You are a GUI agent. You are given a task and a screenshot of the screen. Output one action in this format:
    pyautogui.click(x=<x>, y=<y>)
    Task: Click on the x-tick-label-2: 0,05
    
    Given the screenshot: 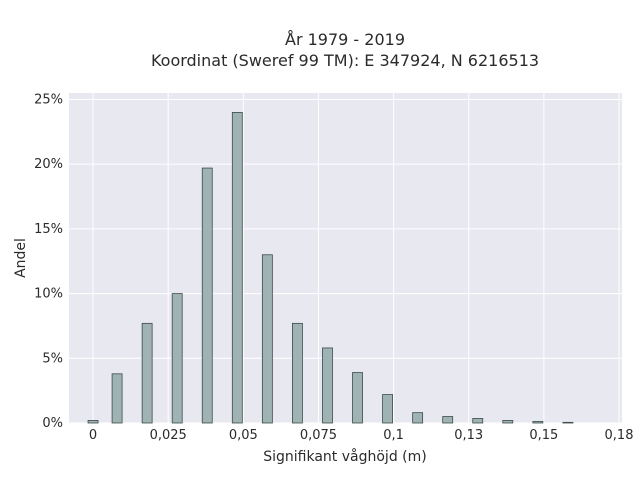 What is the action you would take?
    pyautogui.click(x=243, y=435)
    